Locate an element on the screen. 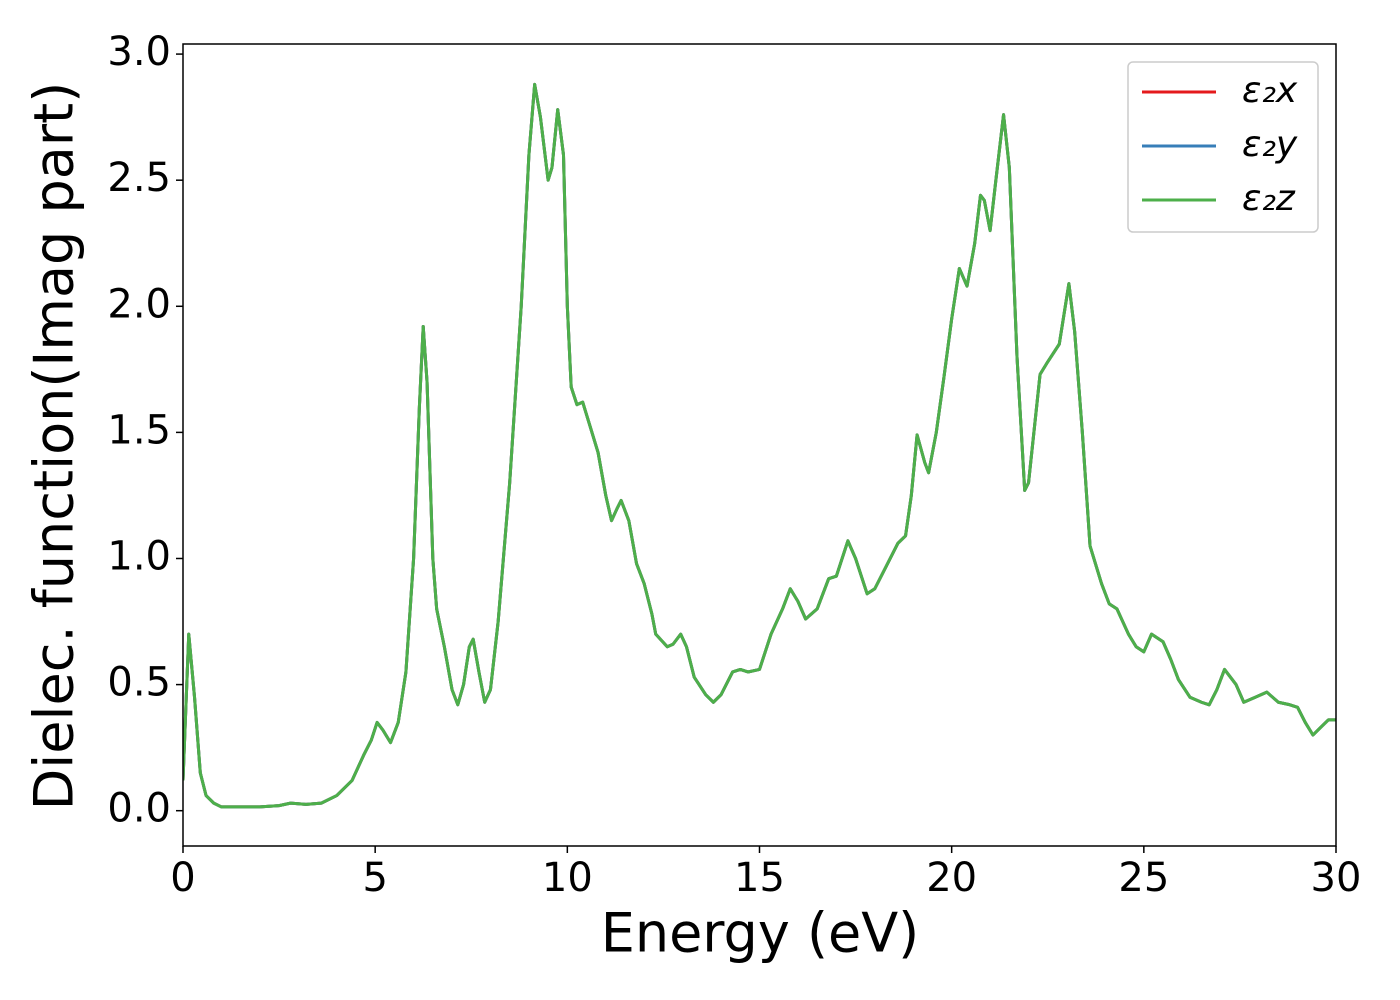 This screenshot has width=1400, height=1000. x-axis-label: Energy (eV) is located at coordinates (760, 933).